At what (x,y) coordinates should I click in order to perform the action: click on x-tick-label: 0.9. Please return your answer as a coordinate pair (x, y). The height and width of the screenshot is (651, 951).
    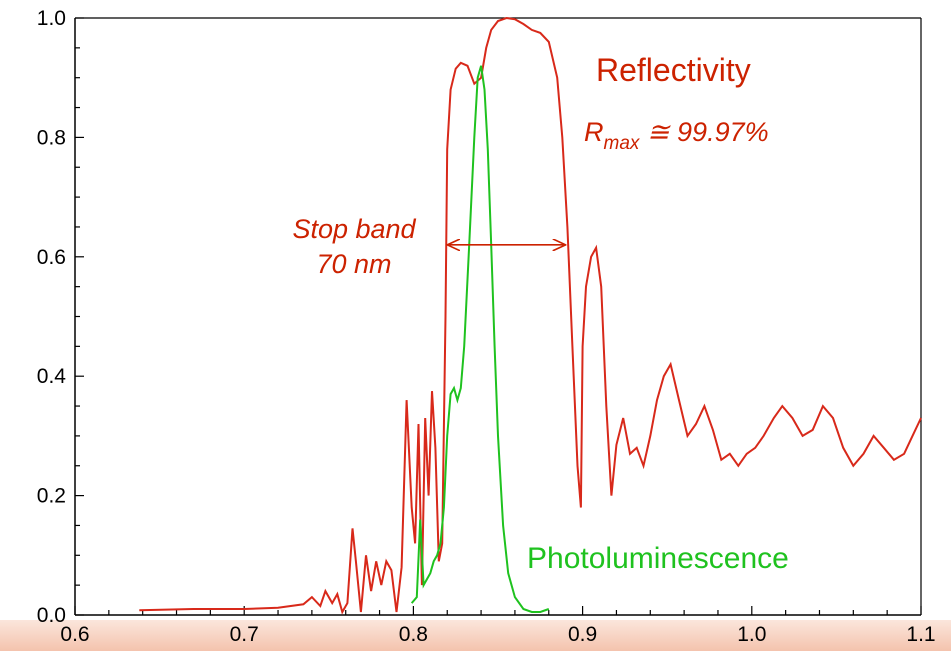
    Looking at the image, I should click on (582, 634).